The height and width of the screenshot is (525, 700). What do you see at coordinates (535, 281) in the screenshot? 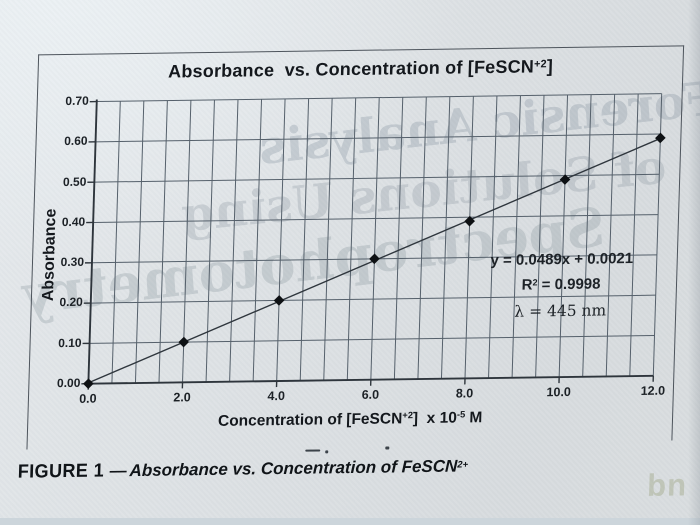
I see `r-squared-superscript: 2` at bounding box center [535, 281].